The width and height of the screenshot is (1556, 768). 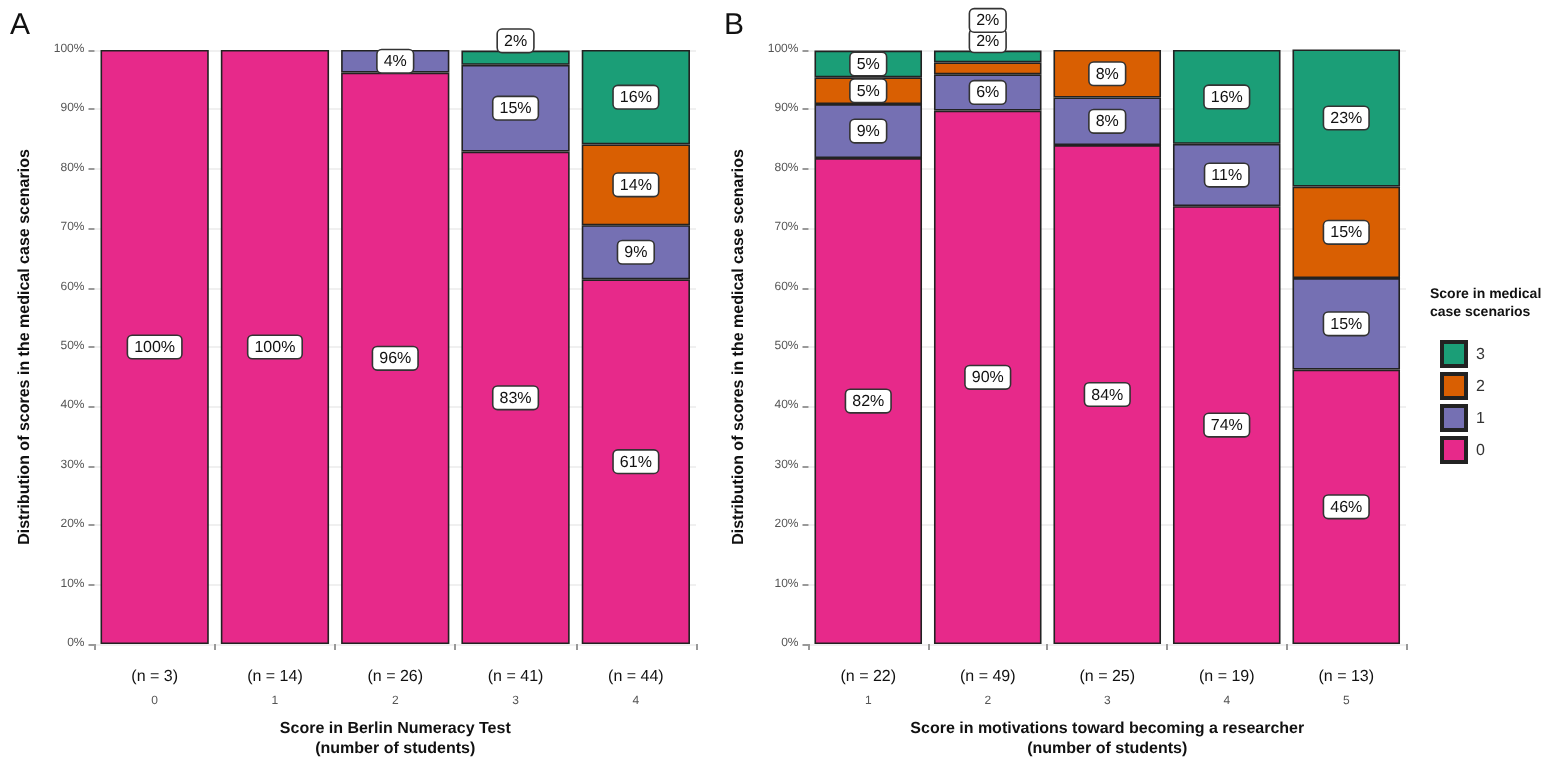 I want to click on legend-label: 2, so click(x=1481, y=386).